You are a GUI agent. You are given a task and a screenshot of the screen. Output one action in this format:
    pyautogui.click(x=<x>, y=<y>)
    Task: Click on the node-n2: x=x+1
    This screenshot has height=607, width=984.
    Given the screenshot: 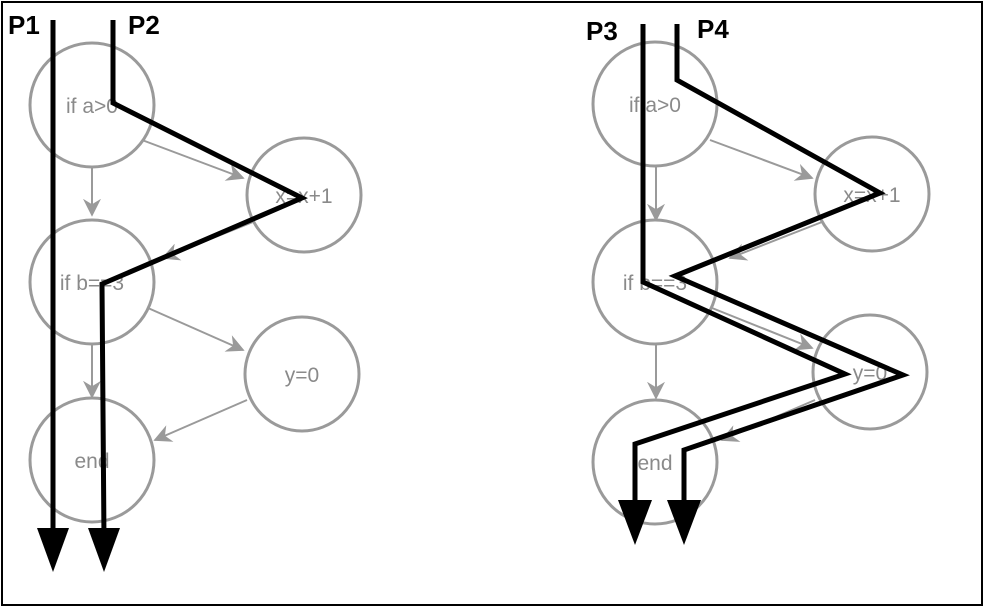 What is the action you would take?
    pyautogui.click(x=304, y=195)
    